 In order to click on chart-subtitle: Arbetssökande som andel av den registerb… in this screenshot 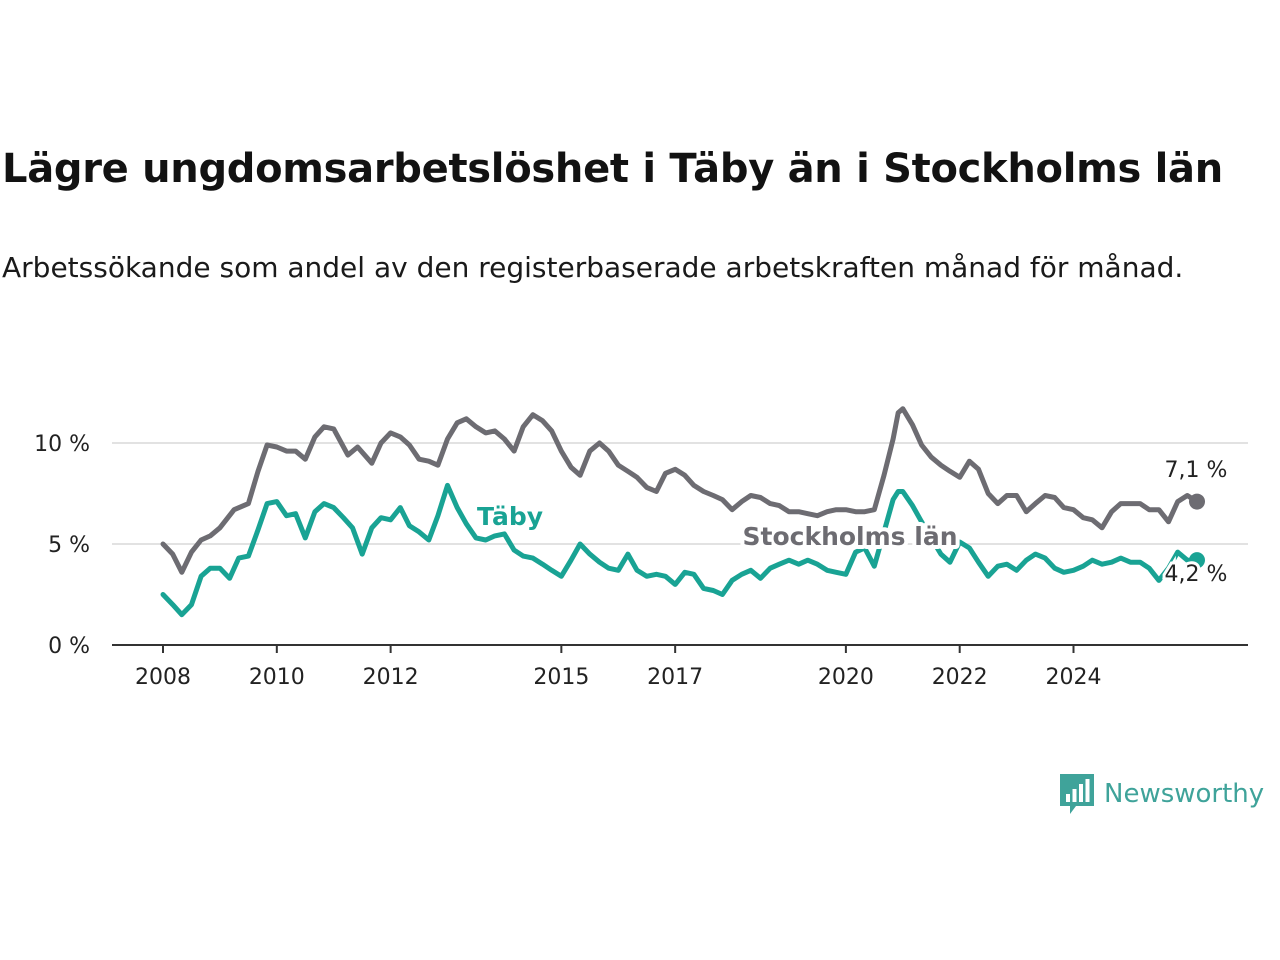, I will do `click(593, 267)`.